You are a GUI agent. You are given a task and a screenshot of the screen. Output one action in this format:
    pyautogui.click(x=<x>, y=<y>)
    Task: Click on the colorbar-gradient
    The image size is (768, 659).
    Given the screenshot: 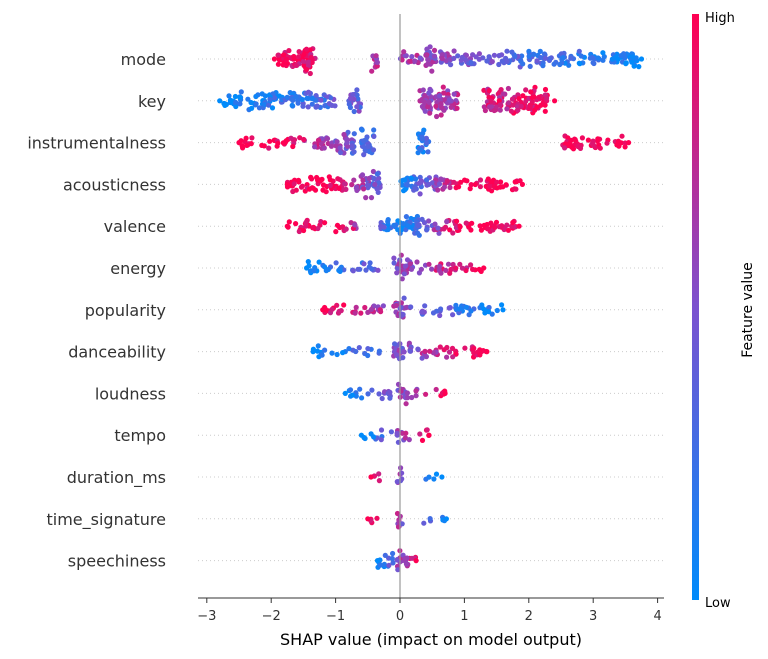 What is the action you would take?
    pyautogui.click(x=695, y=307)
    